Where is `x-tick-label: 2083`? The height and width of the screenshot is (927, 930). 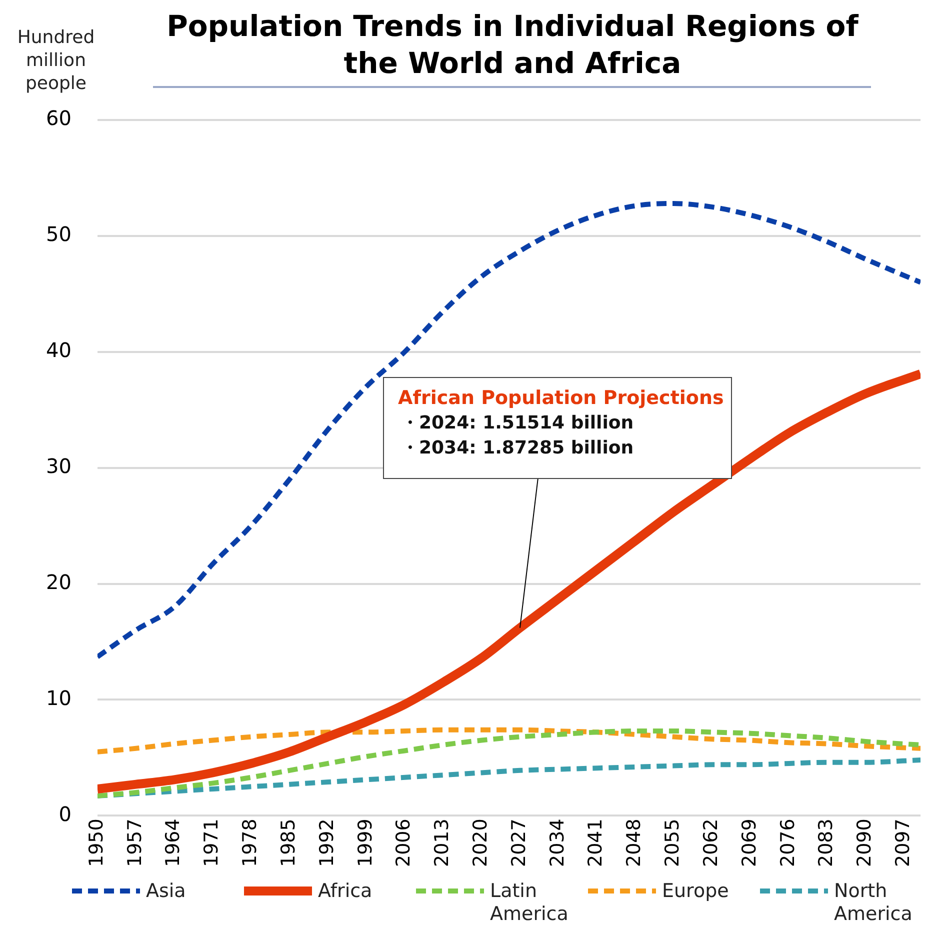
x-tick-label: 2083 is located at coordinates (826, 843).